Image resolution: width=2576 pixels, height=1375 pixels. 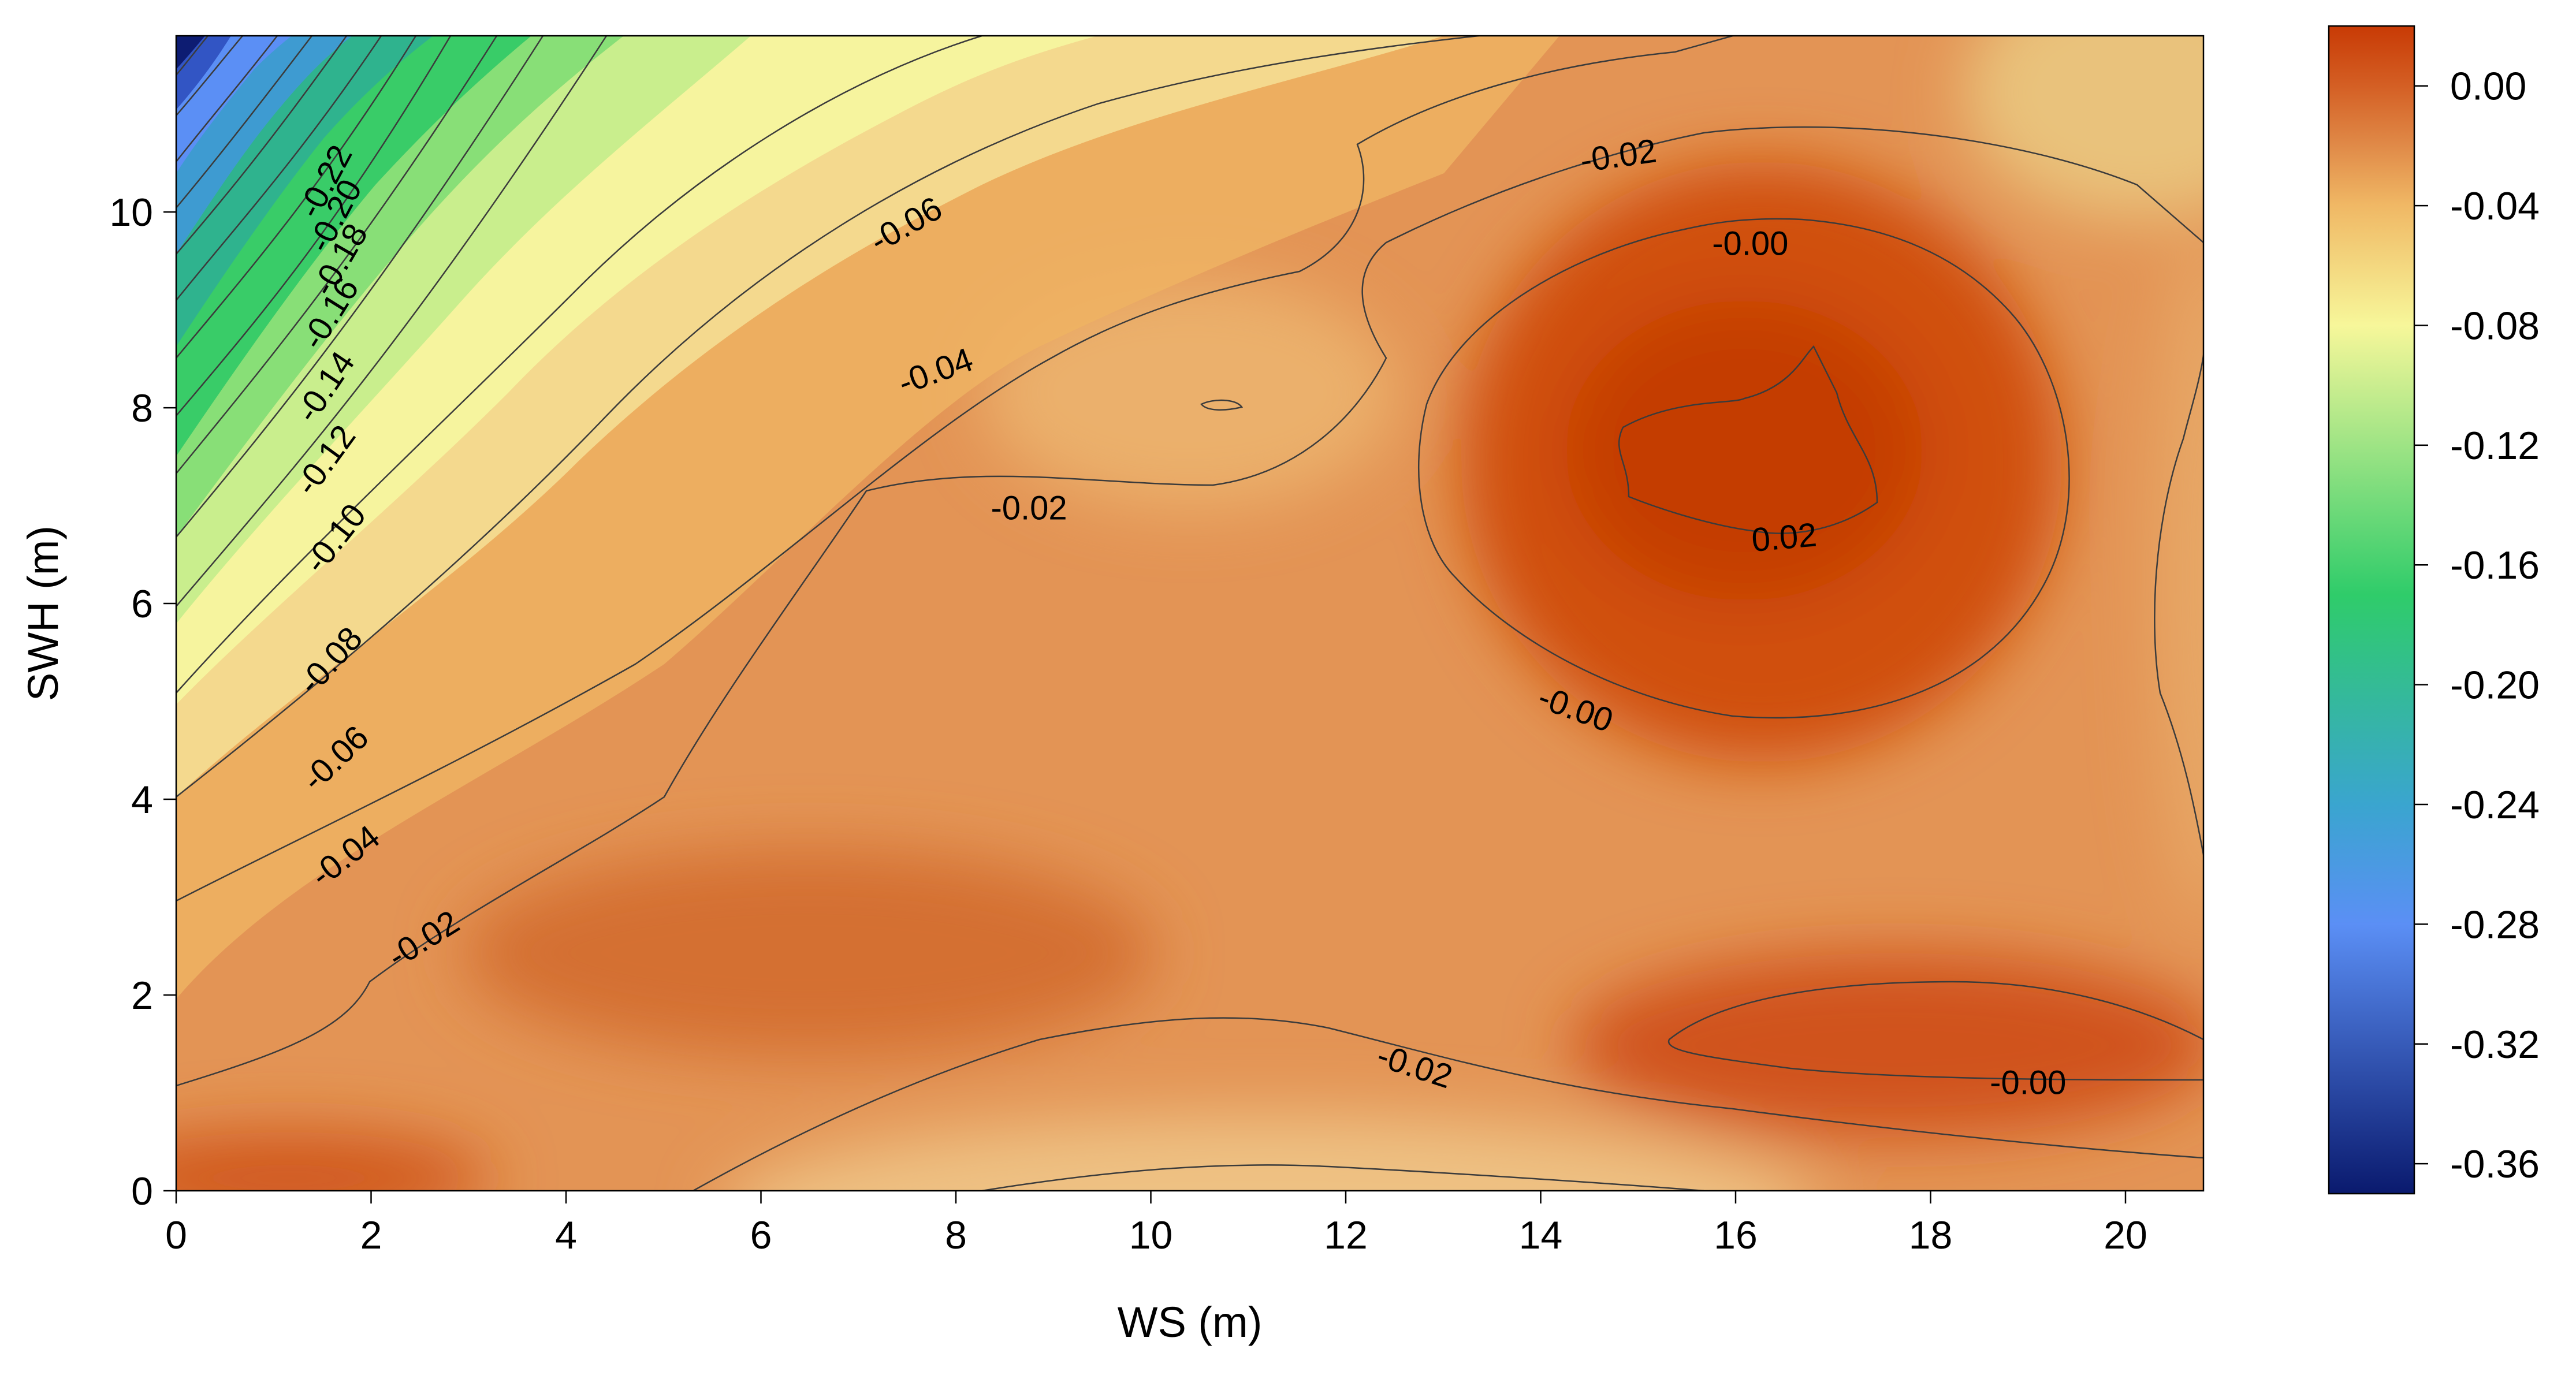 I want to click on colorbar-tick-label: -0.16, so click(x=2495, y=565).